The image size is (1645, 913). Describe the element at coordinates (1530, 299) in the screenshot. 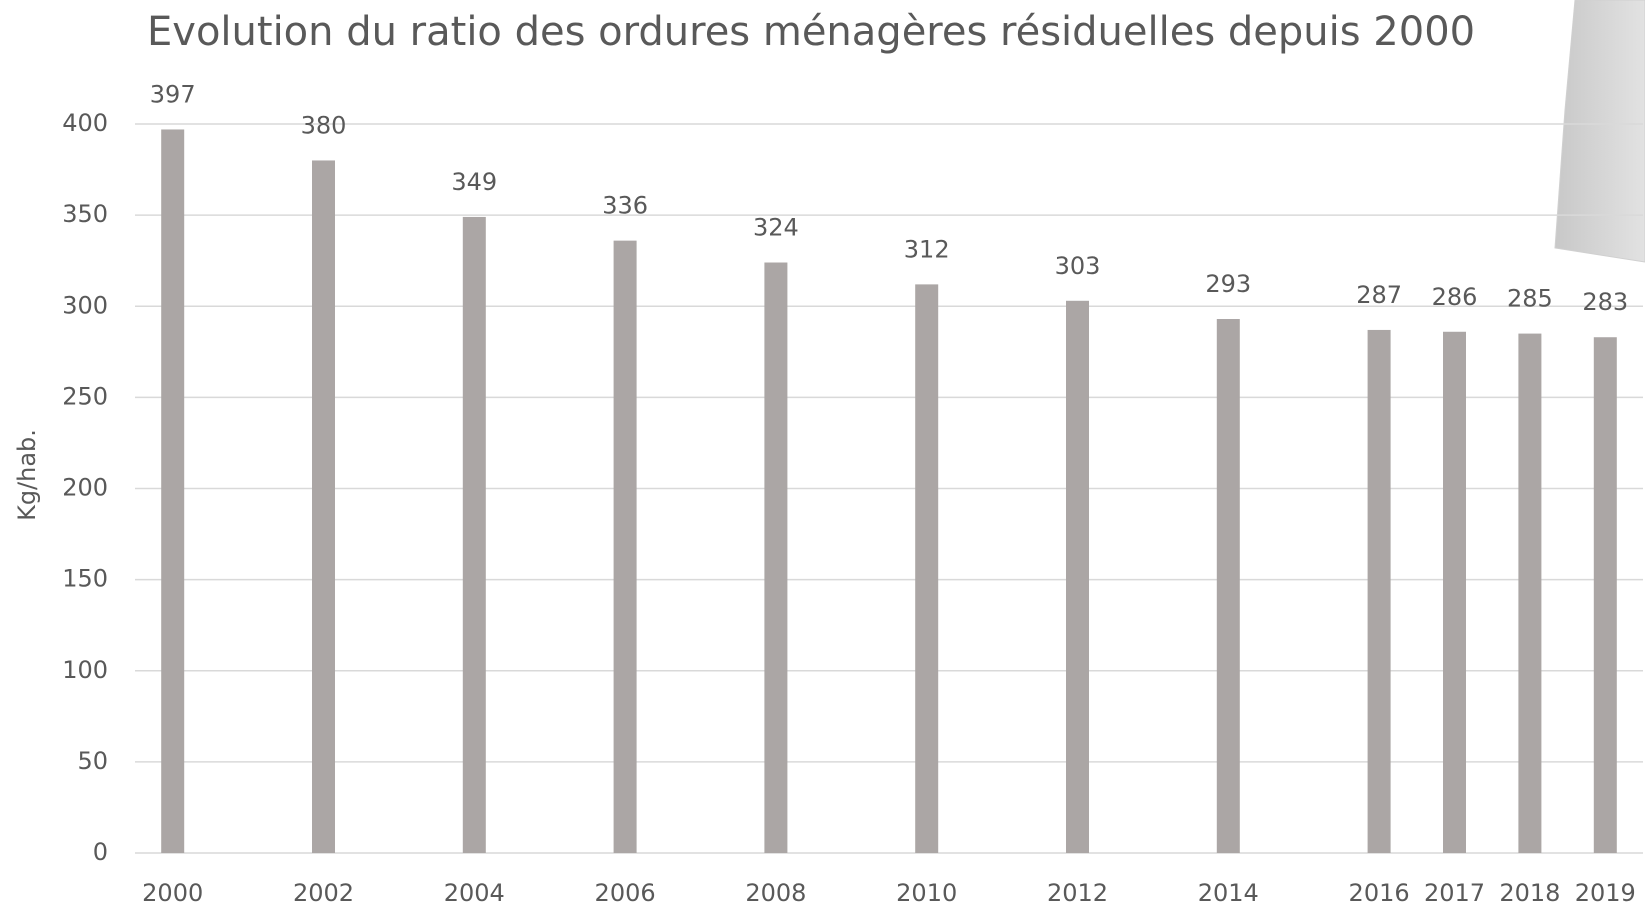

I see `value-label: 285` at that location.